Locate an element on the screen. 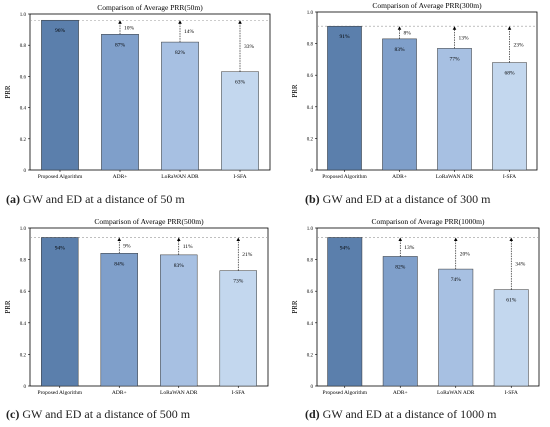 This screenshot has height=427, width=550. improvement-label: 23% is located at coordinates (519, 45).